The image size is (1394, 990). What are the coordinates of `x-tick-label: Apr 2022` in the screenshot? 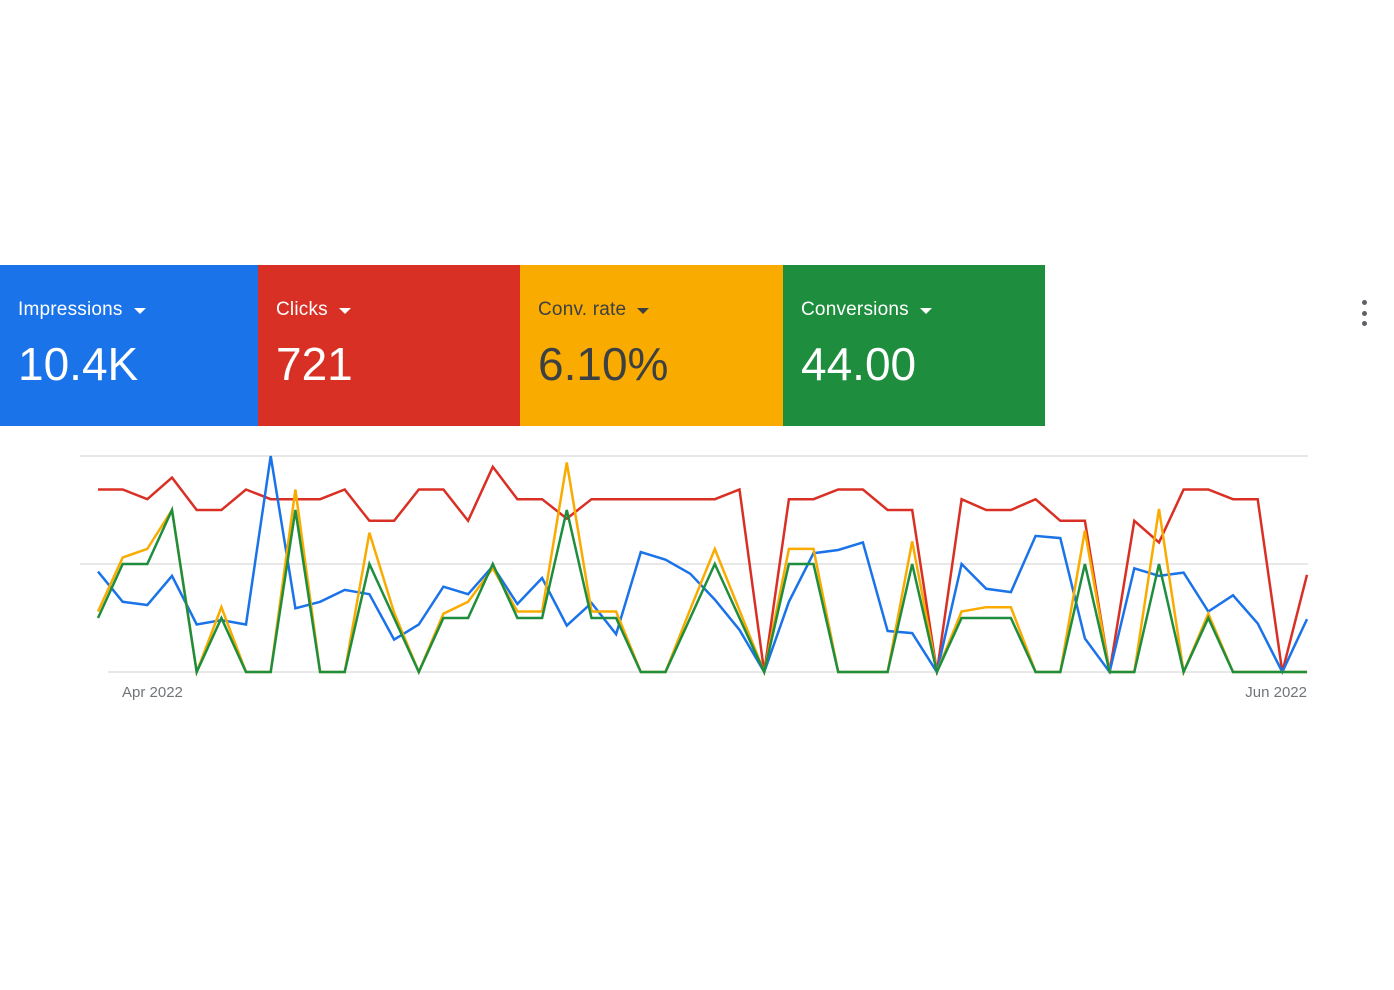 It's located at (152, 692).